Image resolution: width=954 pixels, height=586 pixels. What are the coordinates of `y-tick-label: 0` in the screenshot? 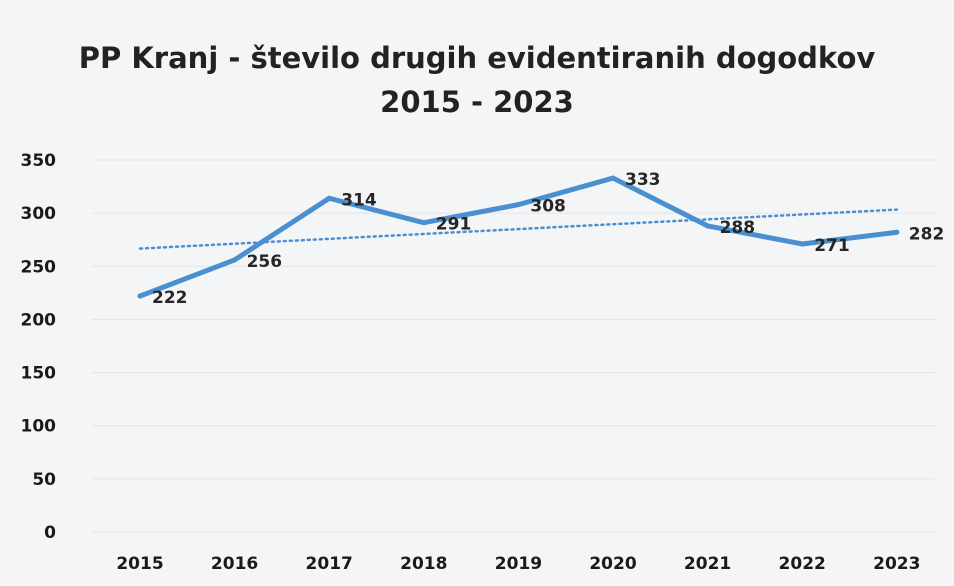 It's located at (50, 533).